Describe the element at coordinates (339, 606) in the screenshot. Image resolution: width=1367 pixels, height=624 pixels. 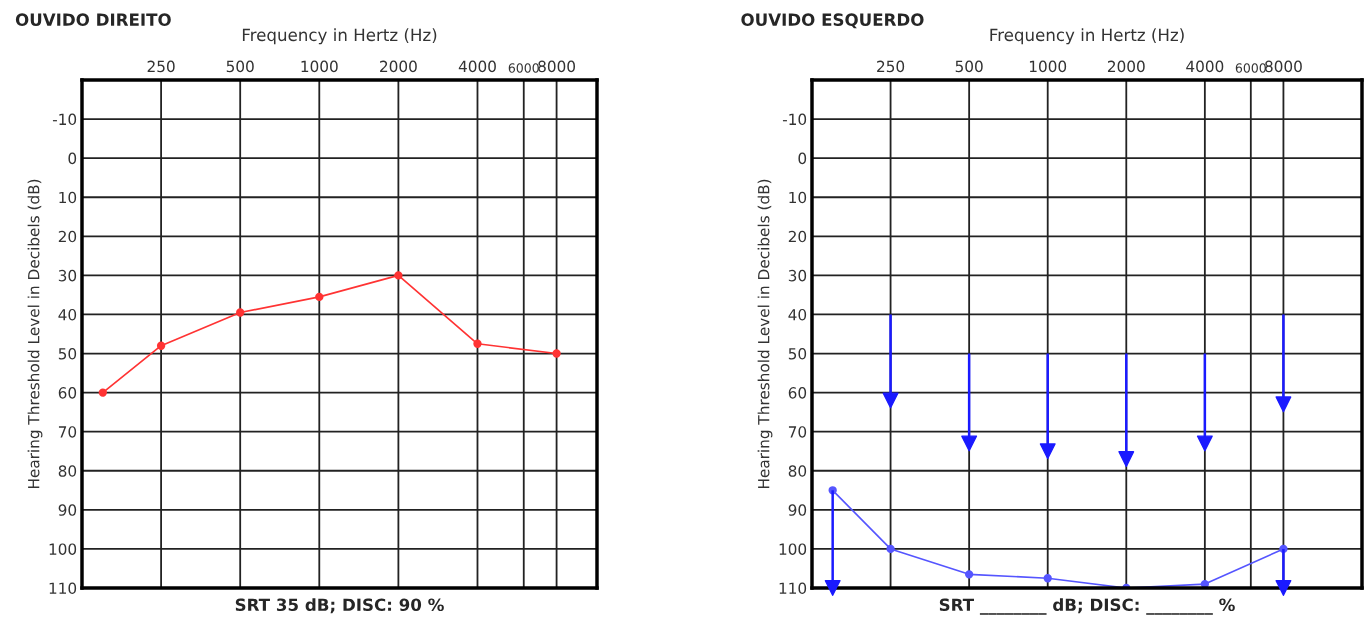
I see `text: SRT 35 dB; DISC: 90 %` at that location.